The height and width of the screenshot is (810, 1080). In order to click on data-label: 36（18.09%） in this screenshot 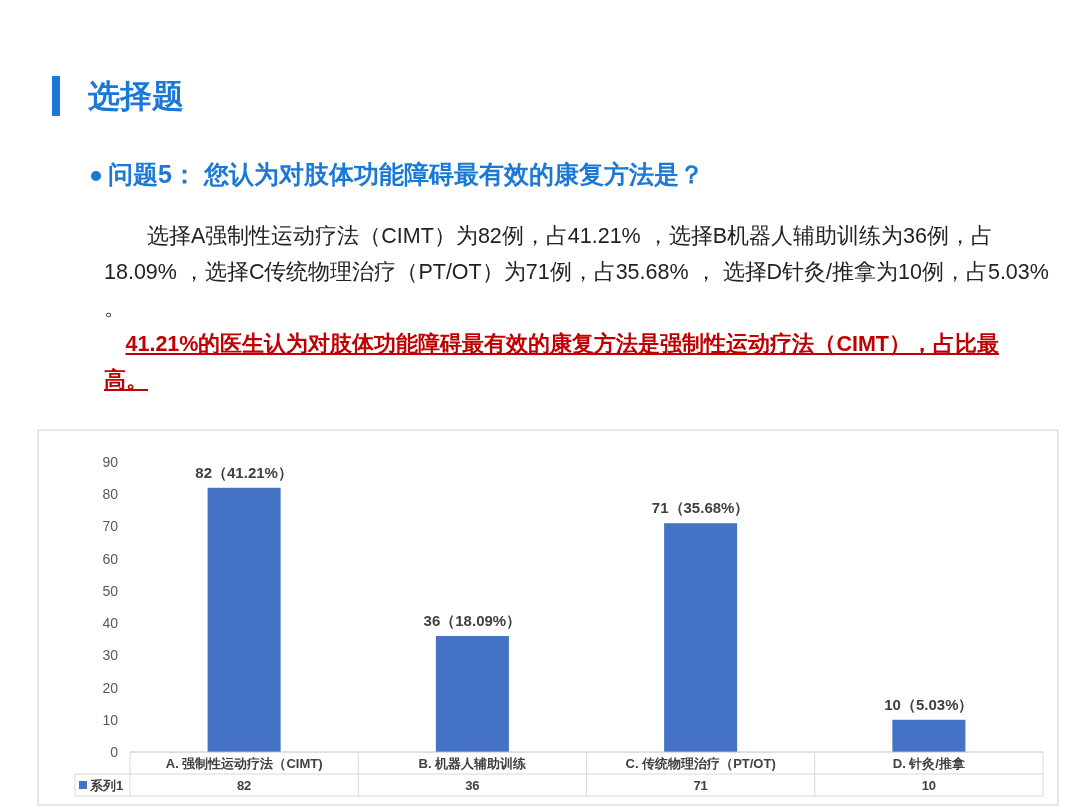, I will do `click(472, 620)`.